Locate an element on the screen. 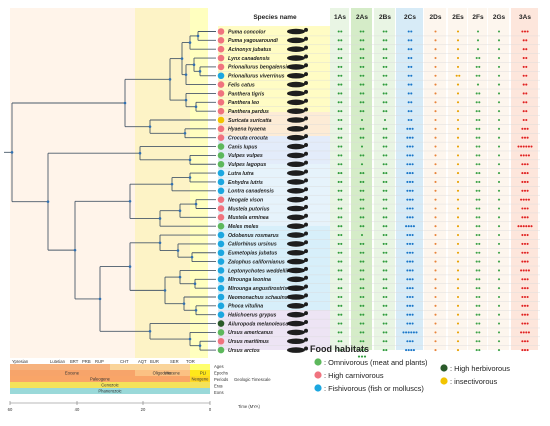  column-header-2Gs: 2Gs is located at coordinates (499, 17).